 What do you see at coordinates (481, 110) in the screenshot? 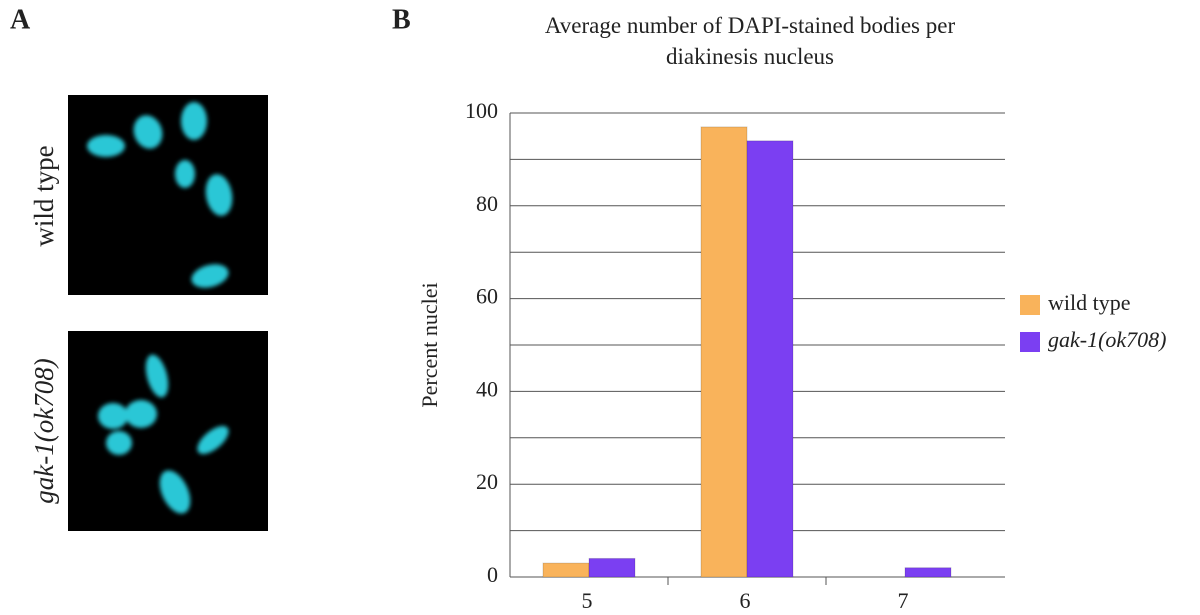
I see `y-tick-label: 100` at bounding box center [481, 110].